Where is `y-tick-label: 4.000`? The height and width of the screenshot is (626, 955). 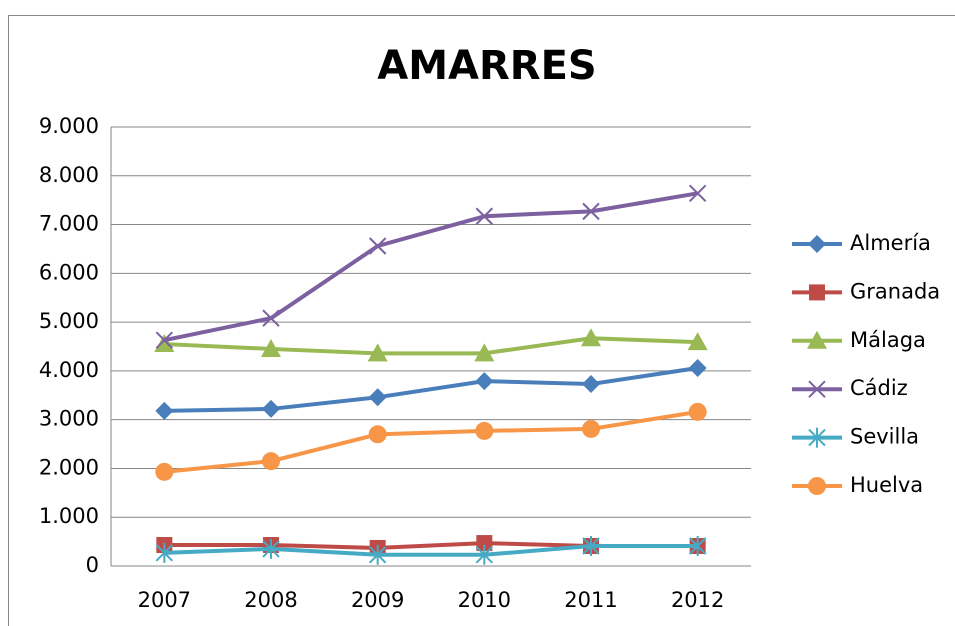 y-tick-label: 4.000 is located at coordinates (69, 370).